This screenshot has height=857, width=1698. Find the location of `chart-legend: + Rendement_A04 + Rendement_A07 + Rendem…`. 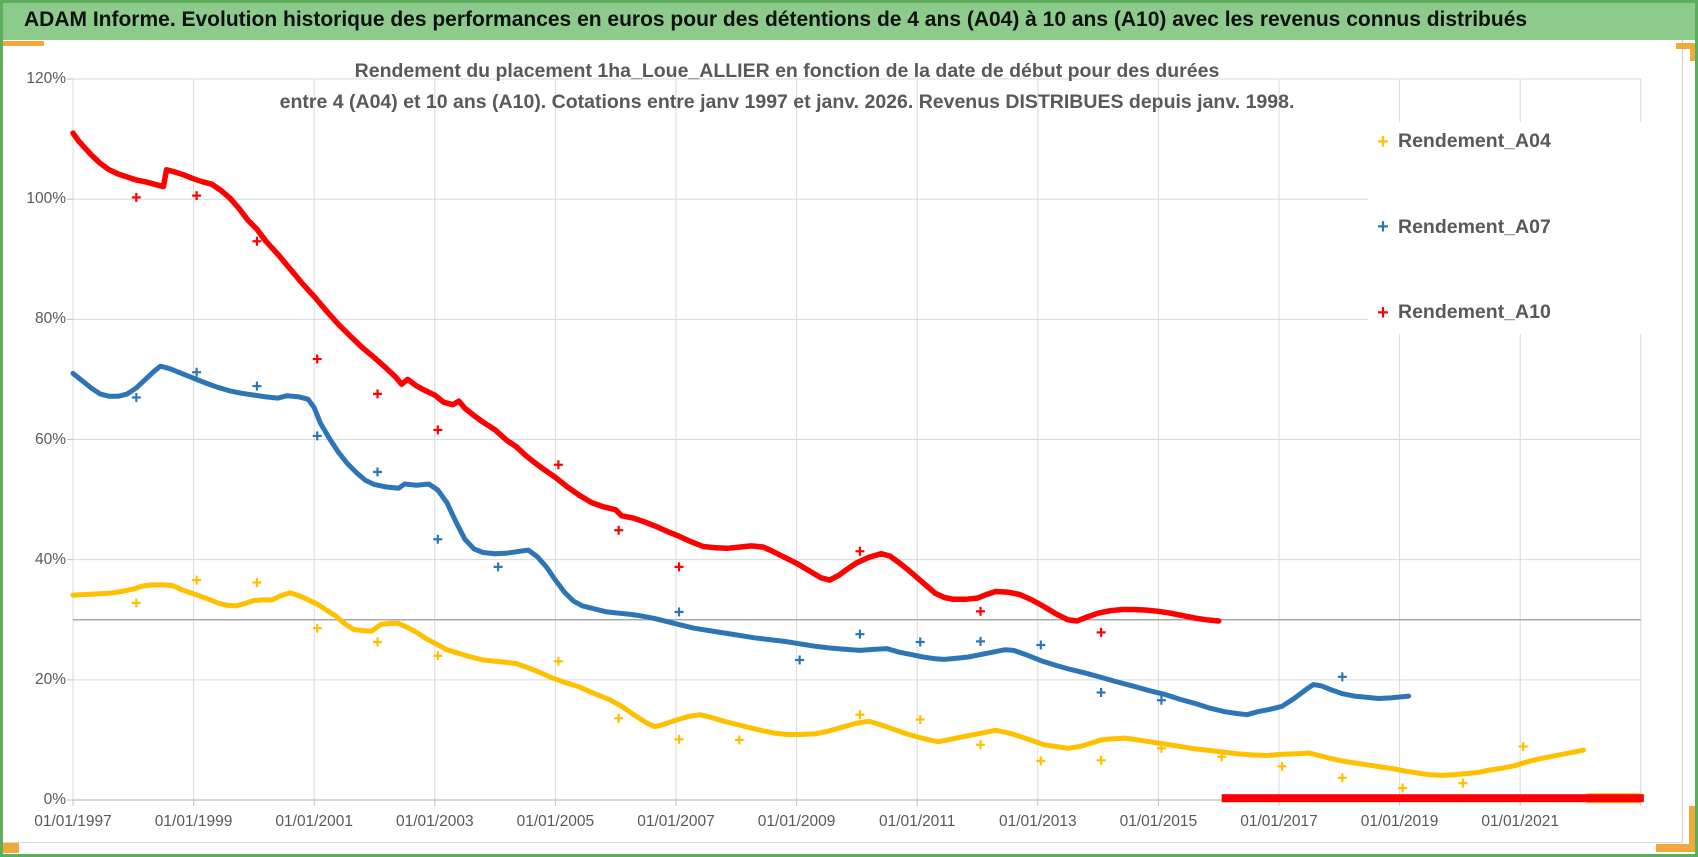

chart-legend: + Rendement_A04 + Rendement_A07 + Rendem… is located at coordinates (1514, 228).